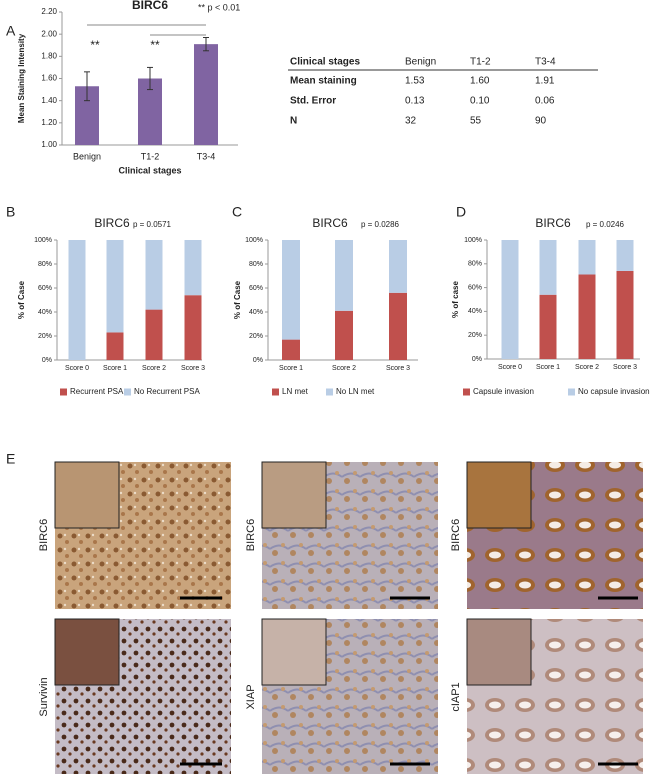 The image size is (671, 784). I want to click on table-header: Clinical stages, so click(325, 62).